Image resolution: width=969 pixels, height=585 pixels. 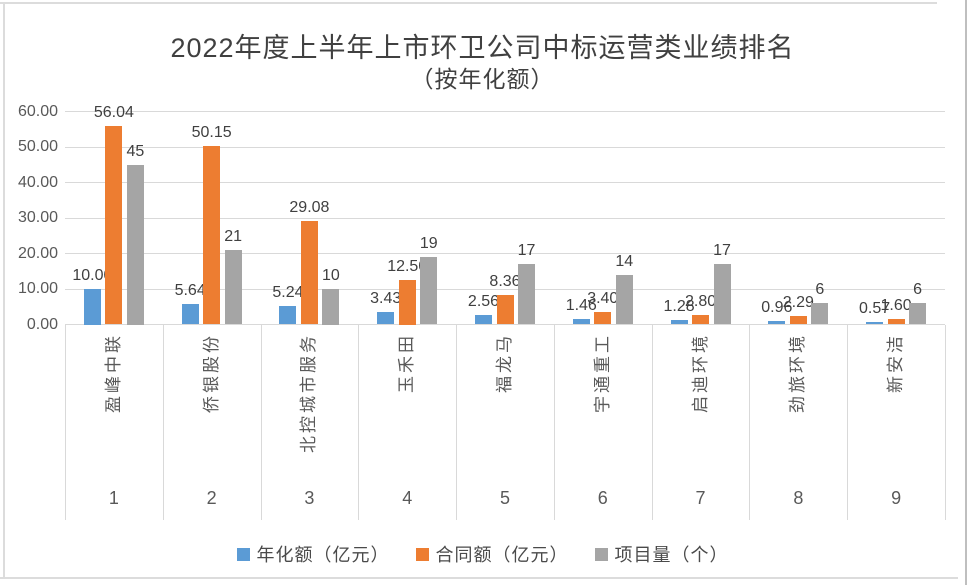 I want to click on legend-swatch-contract-amount, so click(x=422, y=554).